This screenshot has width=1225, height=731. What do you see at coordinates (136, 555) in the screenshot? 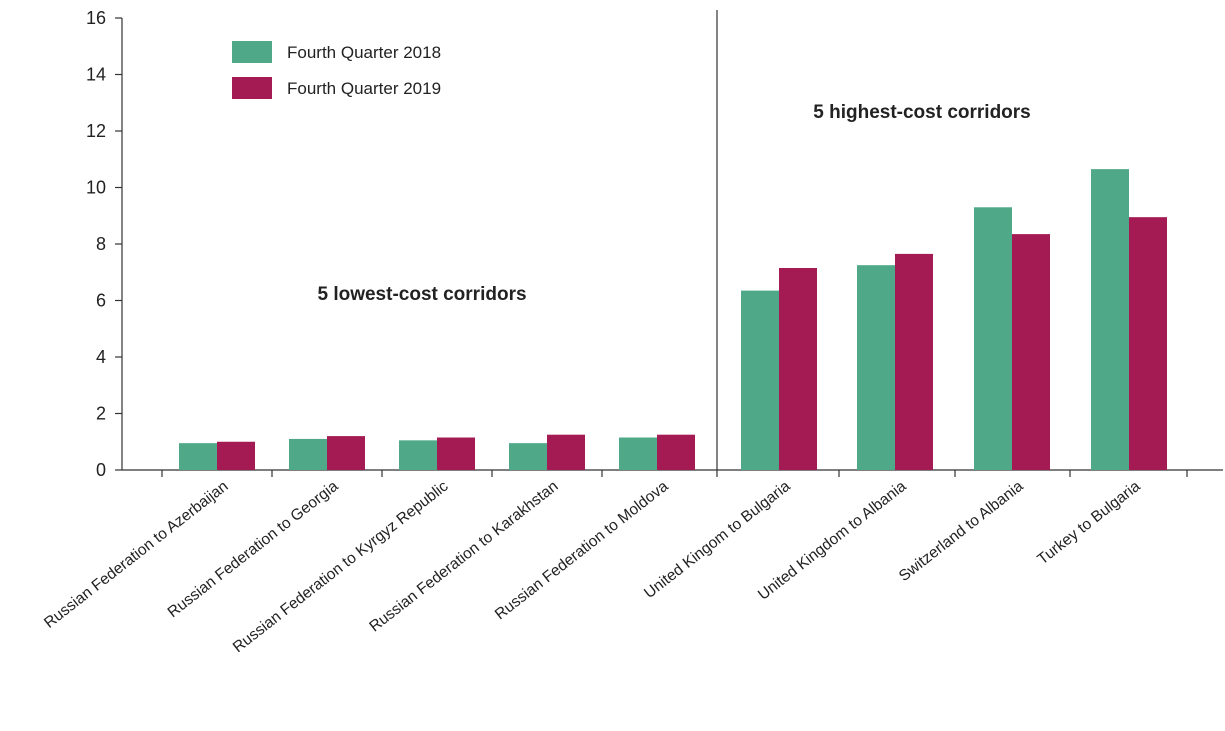
I see `category-label: Russian Federation to Azerbaijan` at bounding box center [136, 555].